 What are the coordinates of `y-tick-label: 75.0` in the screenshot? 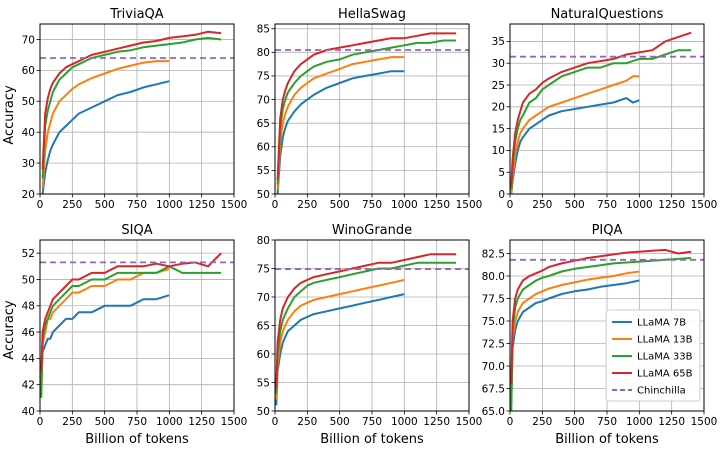 It's located at (493, 322).